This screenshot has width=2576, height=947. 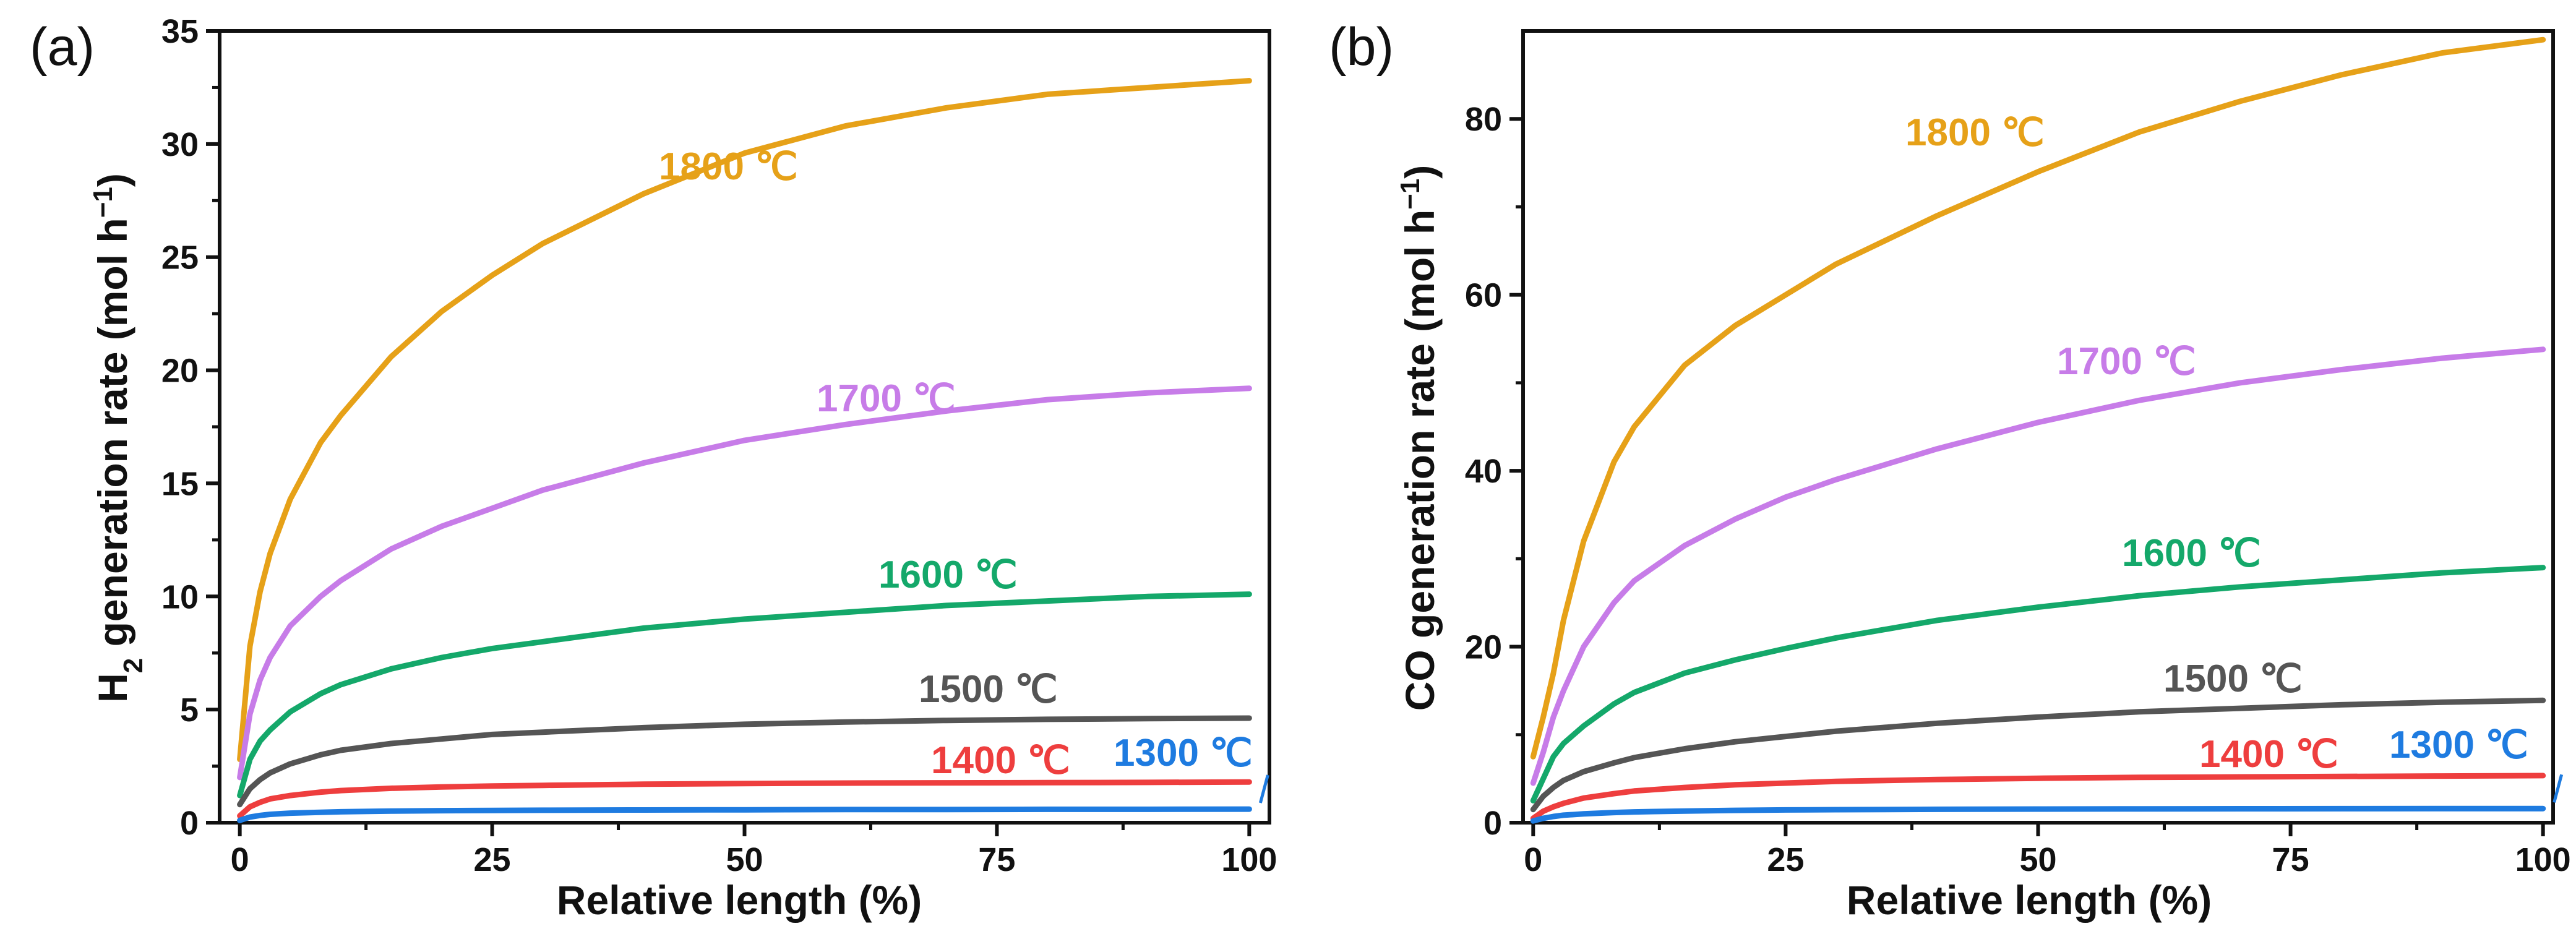 I want to click on panel-a-x-tick-label: 75, so click(x=996, y=859).